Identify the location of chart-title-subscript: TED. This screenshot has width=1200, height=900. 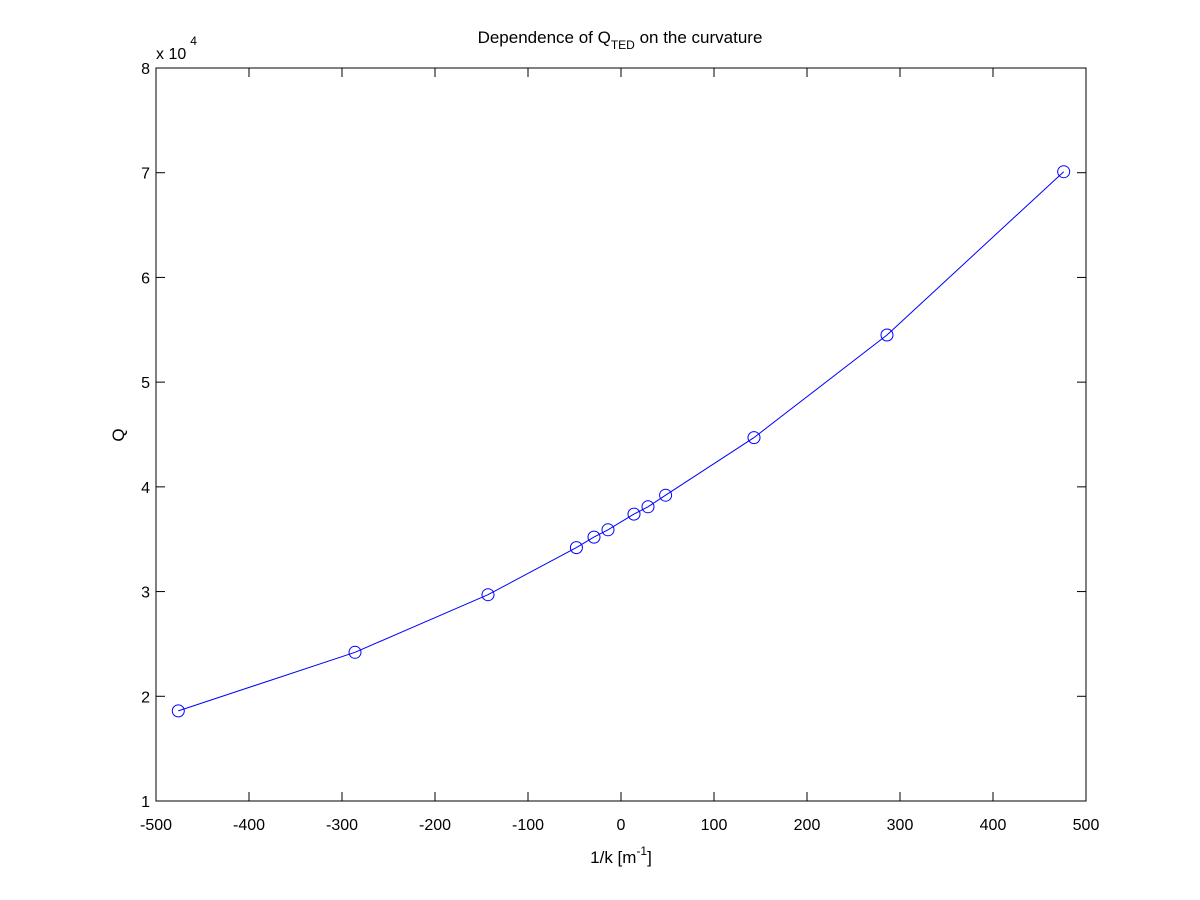
(623, 45).